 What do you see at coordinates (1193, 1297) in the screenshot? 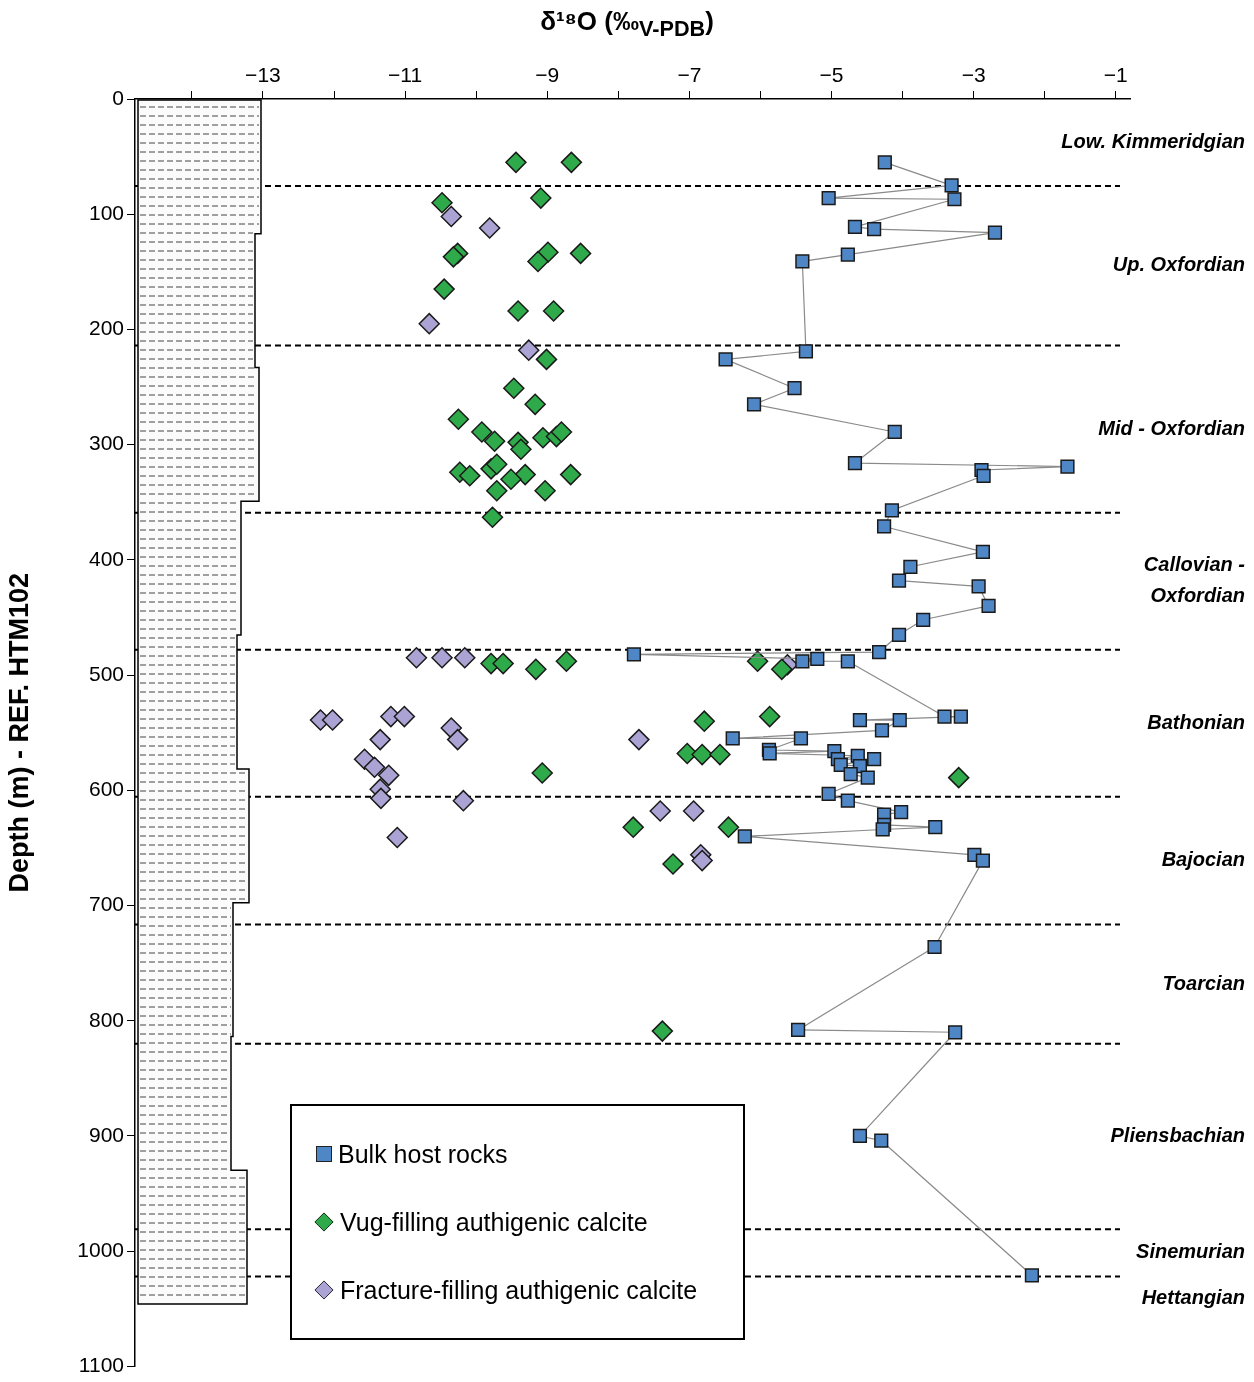
I see `text: Hettangian` at bounding box center [1193, 1297].